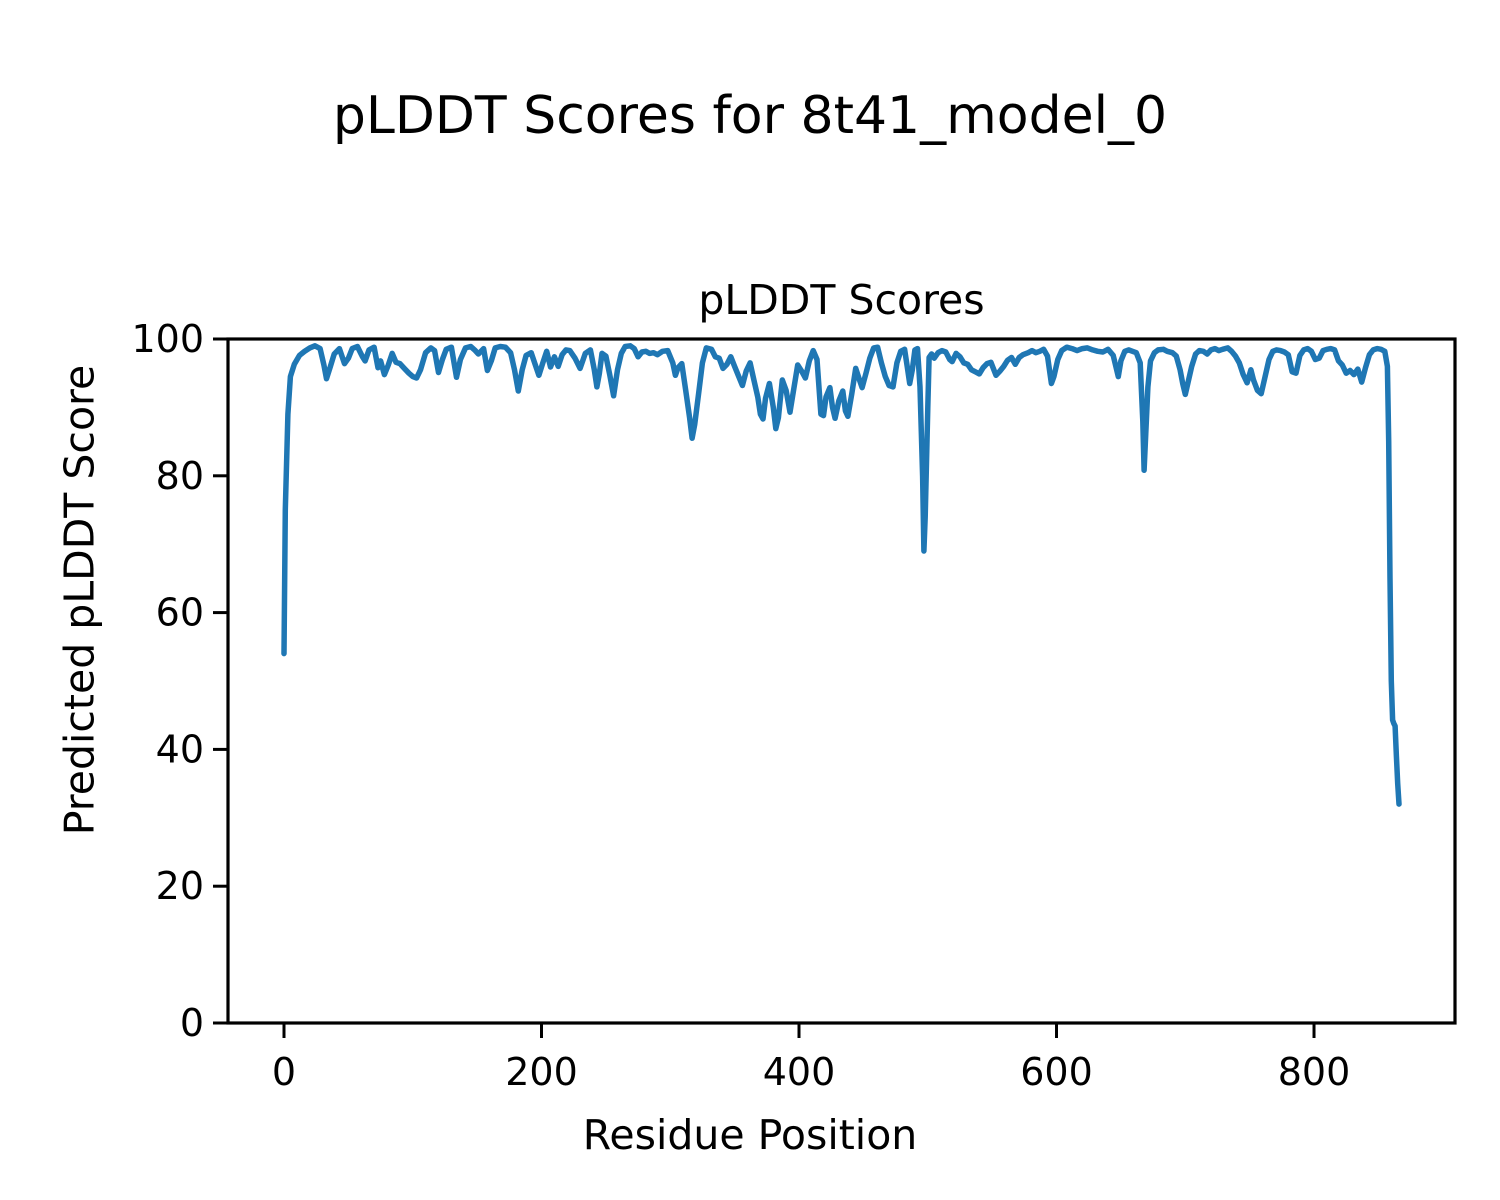 This screenshot has height=1200, width=1500. What do you see at coordinates (1056, 1072) in the screenshot?
I see `x-tick-label: 600` at bounding box center [1056, 1072].